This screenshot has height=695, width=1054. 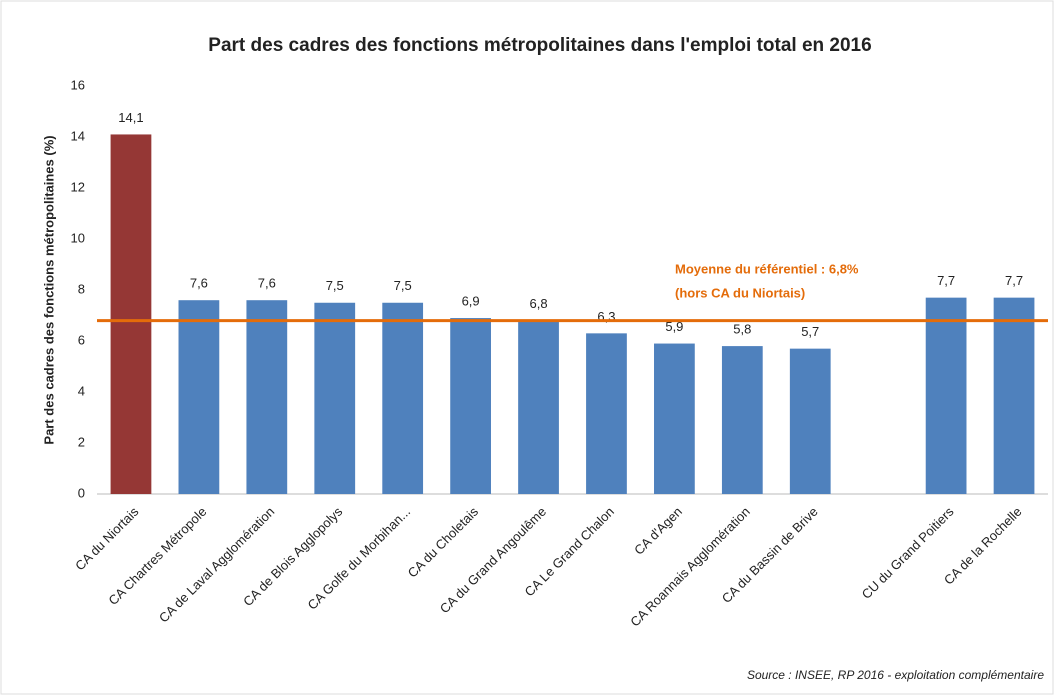 What do you see at coordinates (81, 492) in the screenshot?
I see `y-tick-label: 0` at bounding box center [81, 492].